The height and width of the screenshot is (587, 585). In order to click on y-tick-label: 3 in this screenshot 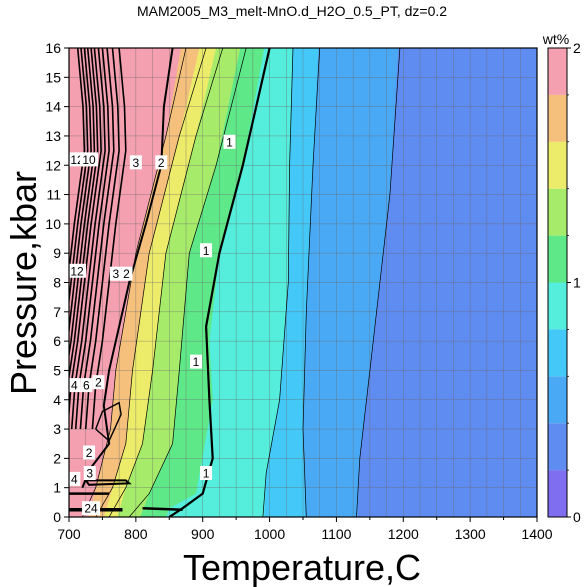, I will do `click(57, 429)`.